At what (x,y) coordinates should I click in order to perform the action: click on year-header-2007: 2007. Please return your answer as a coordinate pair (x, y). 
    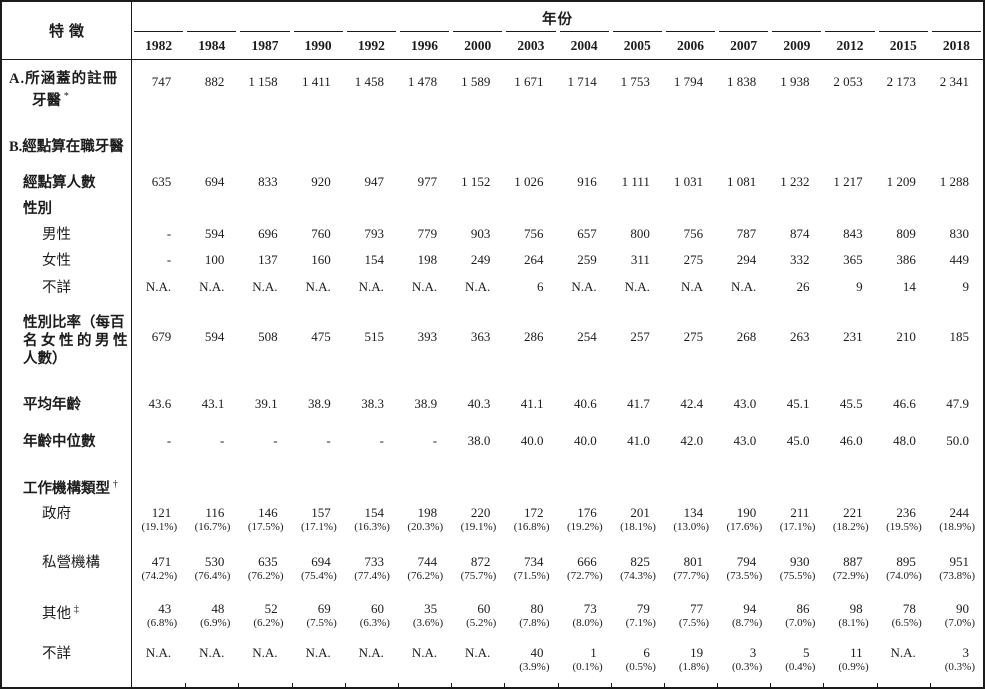
    Looking at the image, I should click on (744, 45).